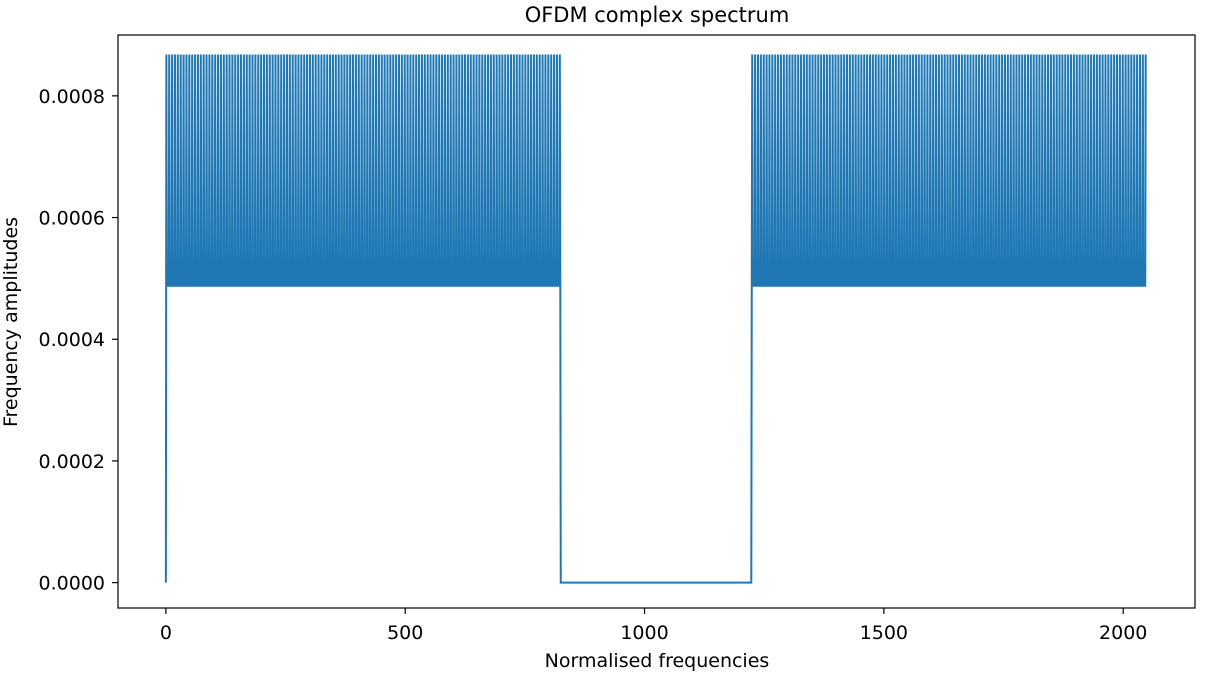 The image size is (1205, 677). Describe the element at coordinates (405, 633) in the screenshot. I see `x-tick-label: 500` at that location.